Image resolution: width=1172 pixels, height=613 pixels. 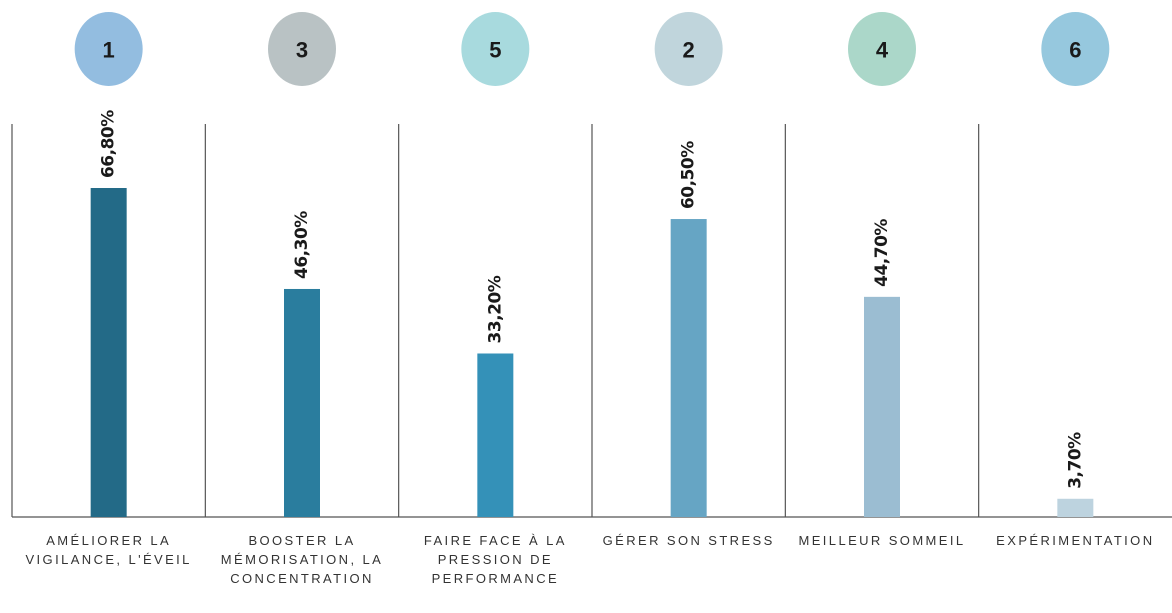 What do you see at coordinates (1075, 460) in the screenshot?
I see `value-label: 3,70%` at bounding box center [1075, 460].